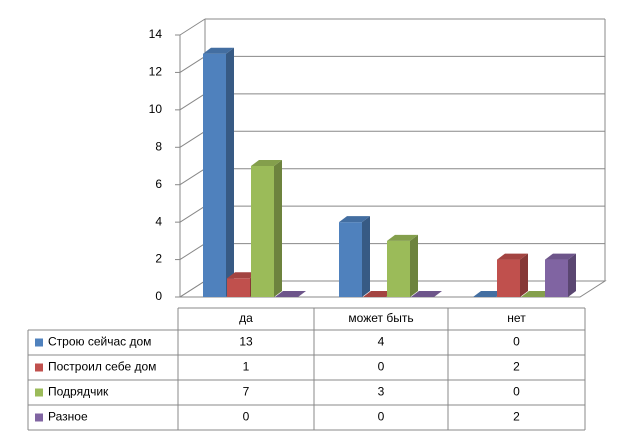 The height and width of the screenshot is (438, 628). I want to click on y-tick-label: 6, so click(158, 184).